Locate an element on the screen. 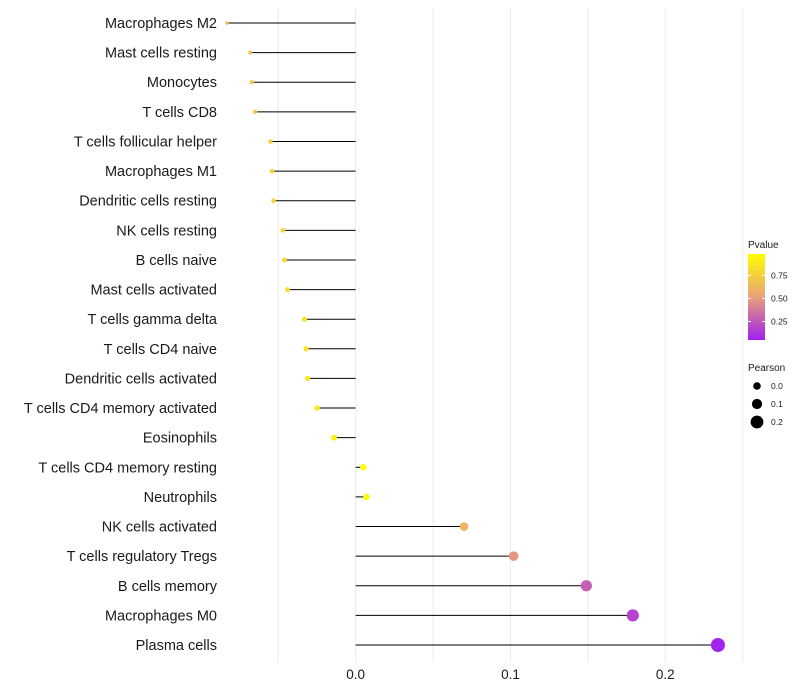 The width and height of the screenshot is (800, 700). category-label: NK cells activated is located at coordinates (159, 528).